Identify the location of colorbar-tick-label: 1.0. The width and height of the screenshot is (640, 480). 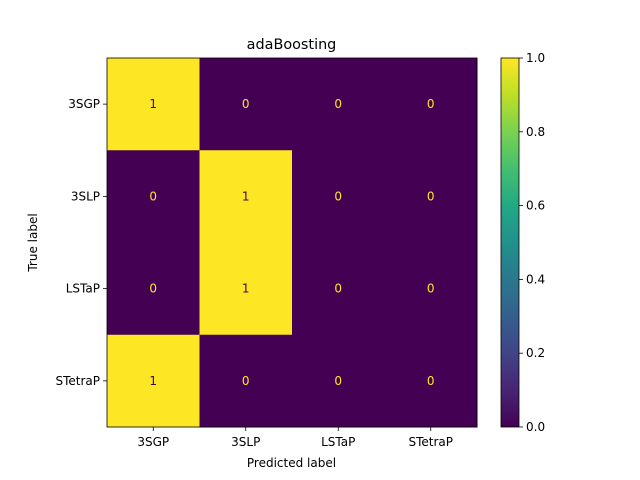
(535, 58).